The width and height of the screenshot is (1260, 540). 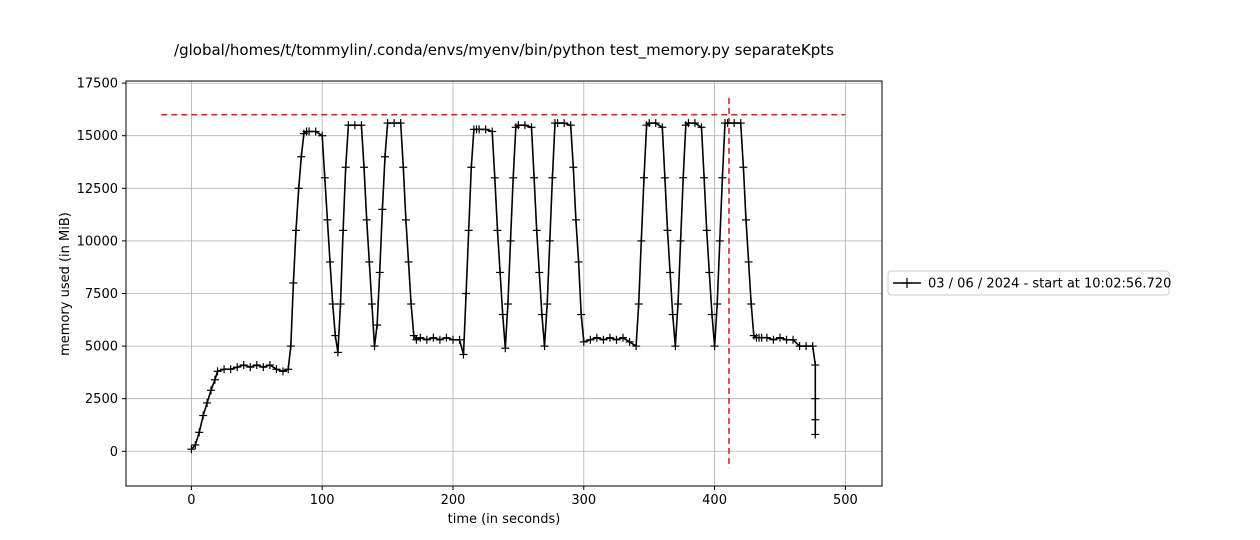 What do you see at coordinates (114, 452) in the screenshot?
I see `y-tick-label: 0` at bounding box center [114, 452].